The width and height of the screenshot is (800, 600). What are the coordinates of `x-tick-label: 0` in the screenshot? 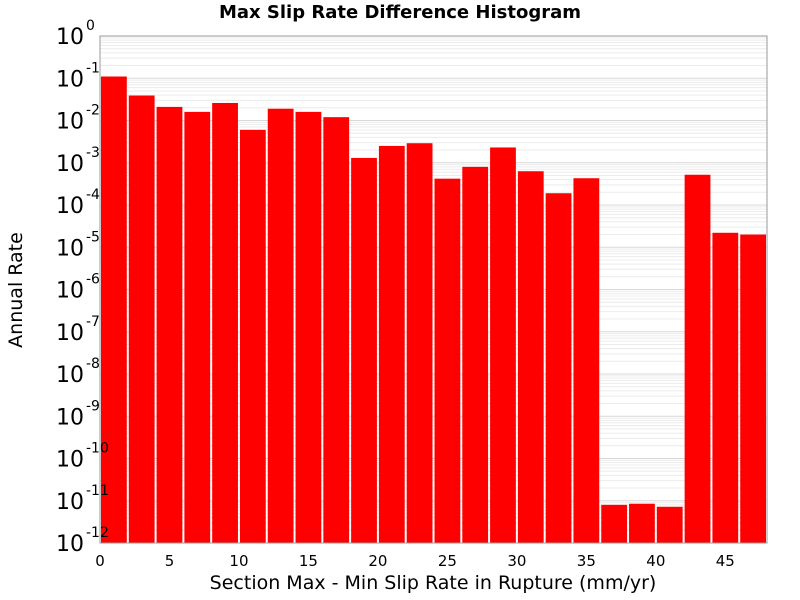 It's located at (100, 561).